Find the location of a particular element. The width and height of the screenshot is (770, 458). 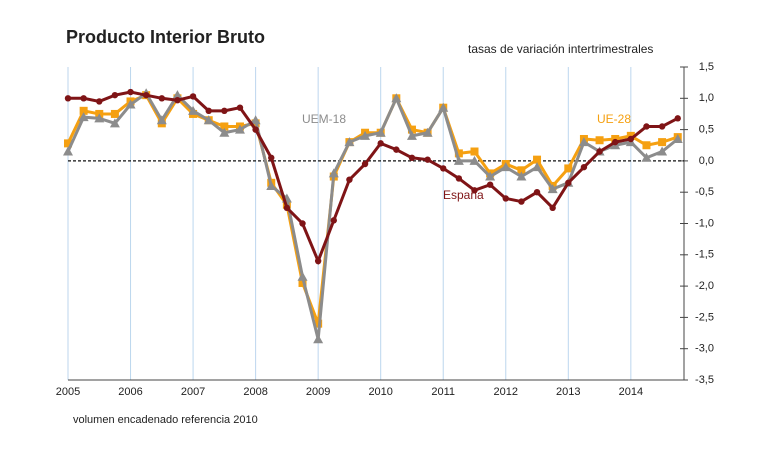

y-tick-label: -2,5 is located at coordinates (704, 317).